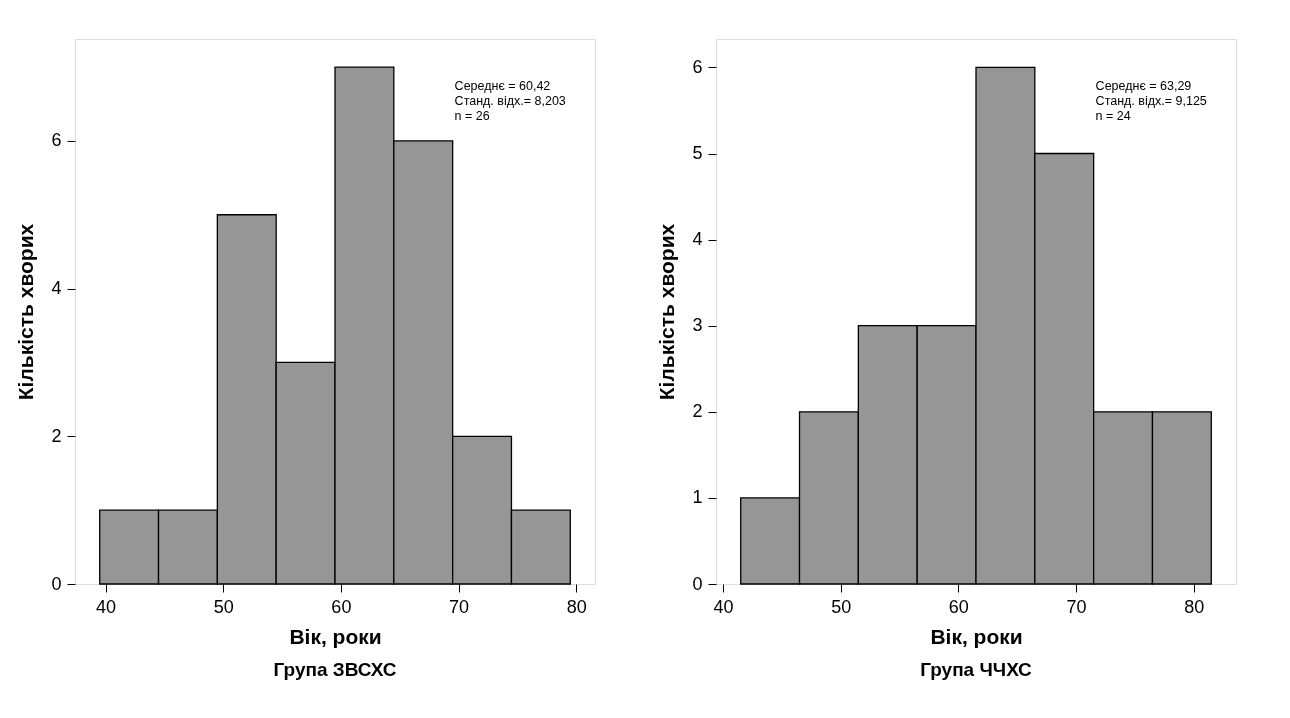 The height and width of the screenshot is (718, 1290). What do you see at coordinates (976, 669) in the screenshot?
I see `text: Група ЧЧХС` at bounding box center [976, 669].